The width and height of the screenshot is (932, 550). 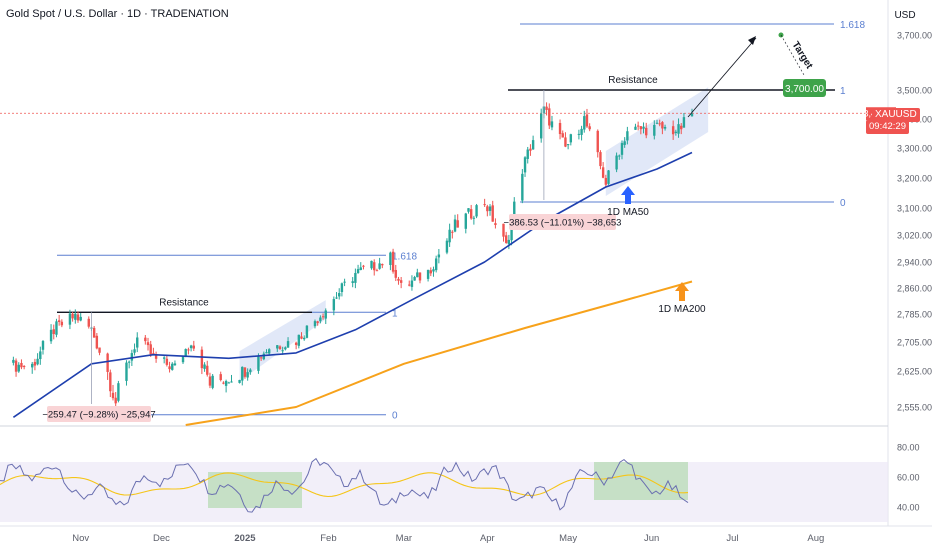 I want to click on measure-right-box, so click(x=562, y=222).